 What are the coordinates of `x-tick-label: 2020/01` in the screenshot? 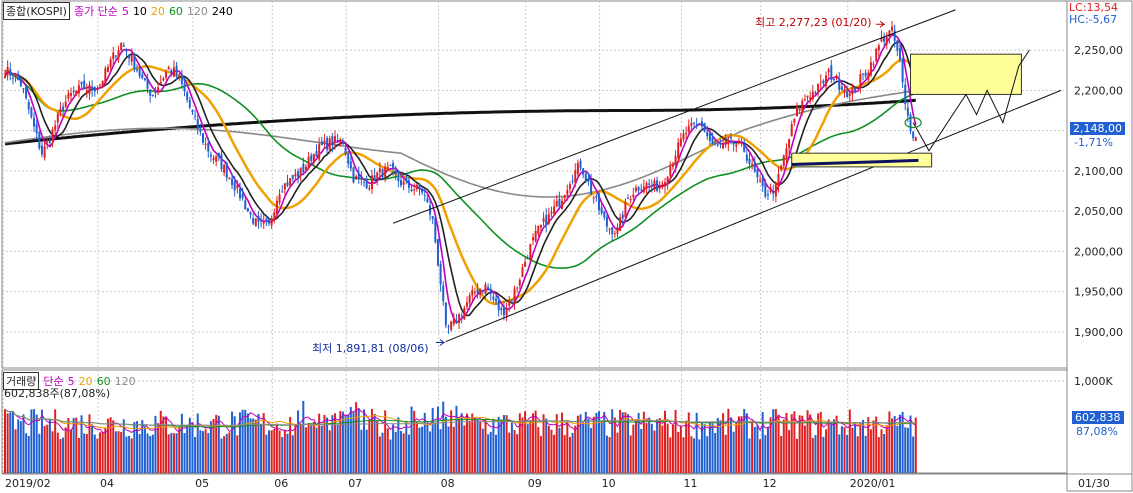 It's located at (873, 483).